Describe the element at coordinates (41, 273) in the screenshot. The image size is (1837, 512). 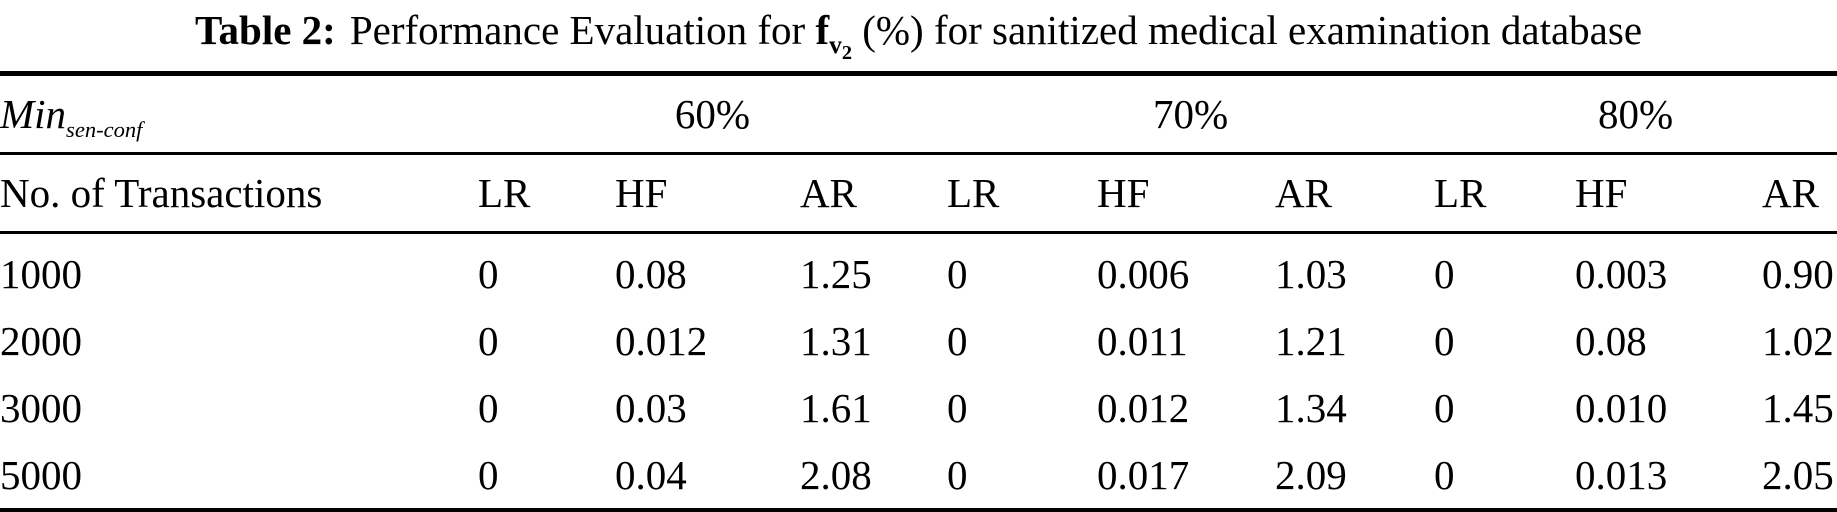
I see `transactions-cell: 1000` at that location.